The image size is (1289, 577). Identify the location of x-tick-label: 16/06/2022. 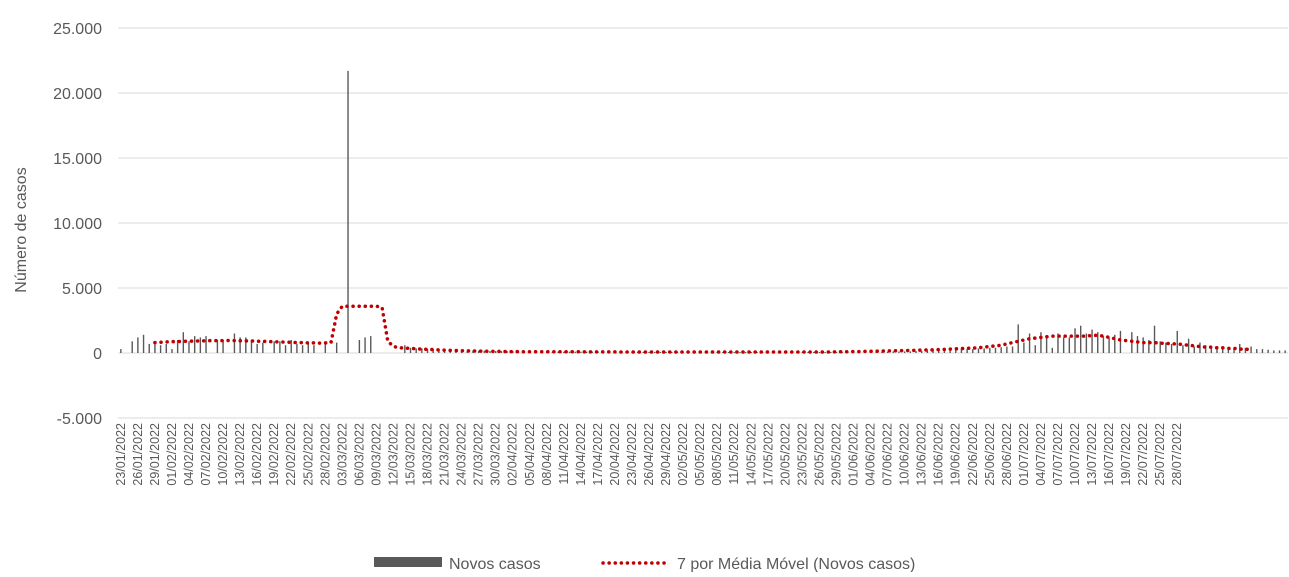
(939, 454).